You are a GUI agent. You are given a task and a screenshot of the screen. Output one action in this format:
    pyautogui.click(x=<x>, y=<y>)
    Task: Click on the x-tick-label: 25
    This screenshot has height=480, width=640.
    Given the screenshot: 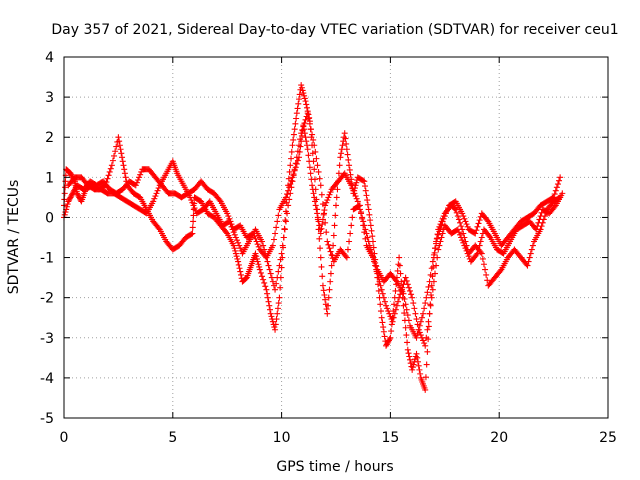 What is the action you would take?
    pyautogui.click(x=608, y=438)
    